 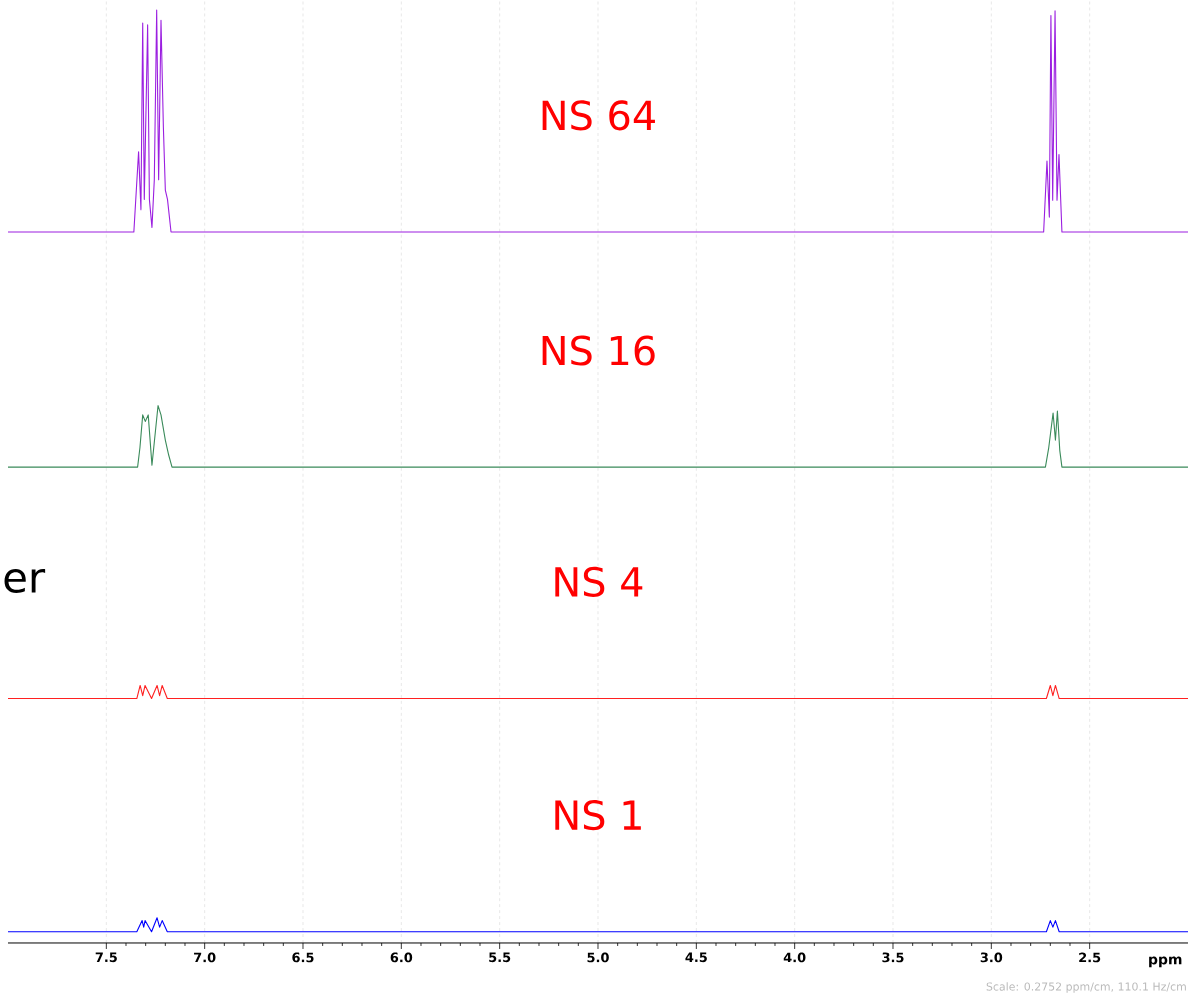 What do you see at coordinates (598, 115) in the screenshot?
I see `text: NS 64` at bounding box center [598, 115].